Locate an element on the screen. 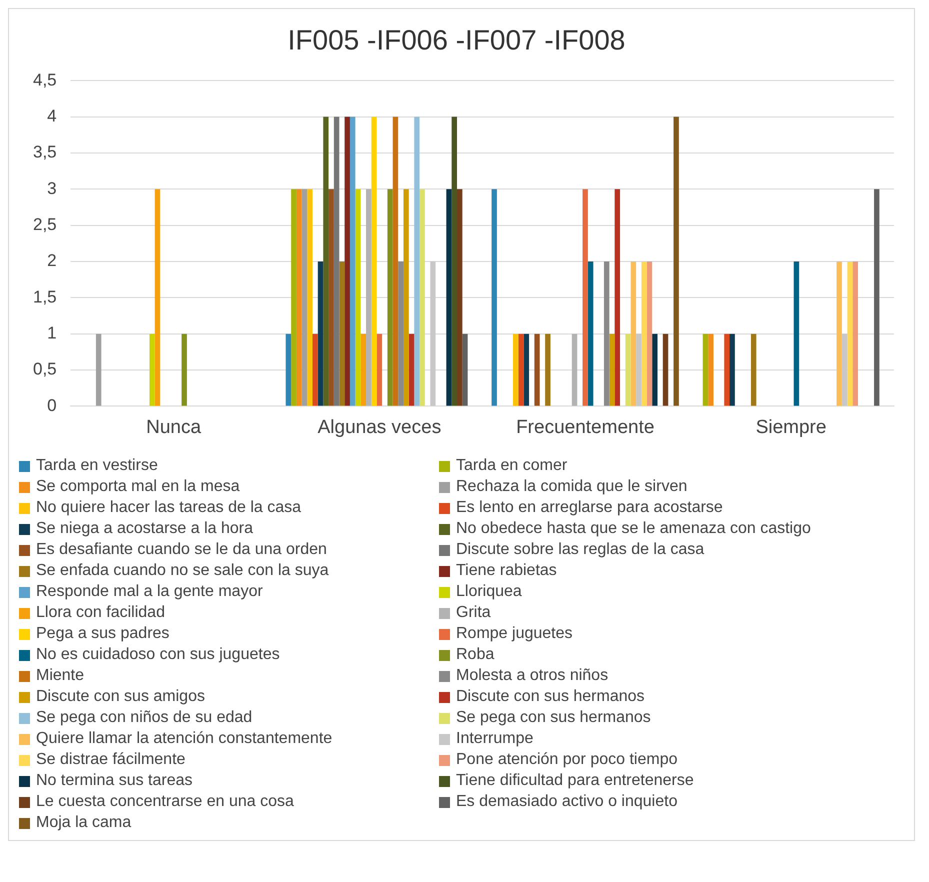 The height and width of the screenshot is (882, 929). legend-label: Molesta a otros niños is located at coordinates (532, 676).